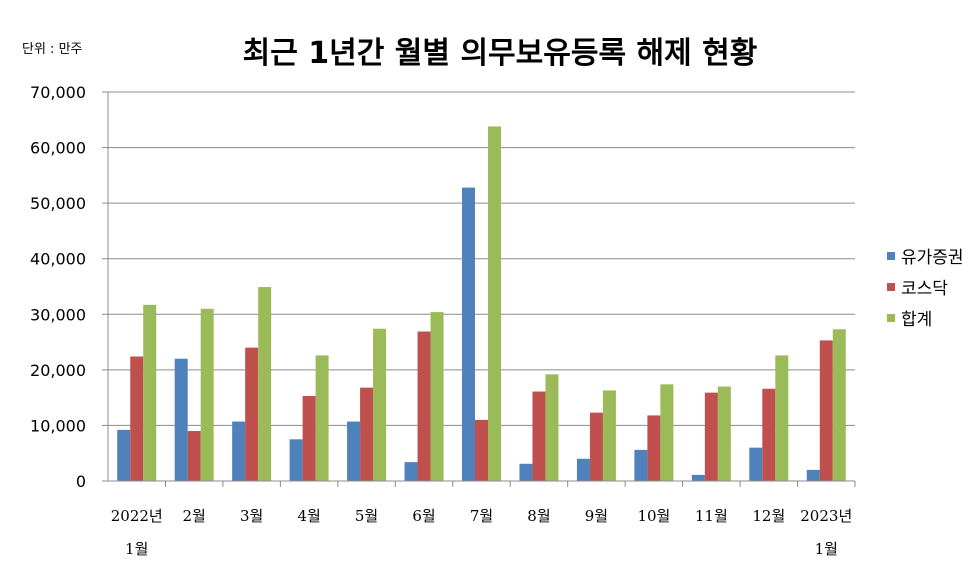 The image size is (980, 571). What do you see at coordinates (826, 516) in the screenshot?
I see `x-tick-label: 2023년` at bounding box center [826, 516].